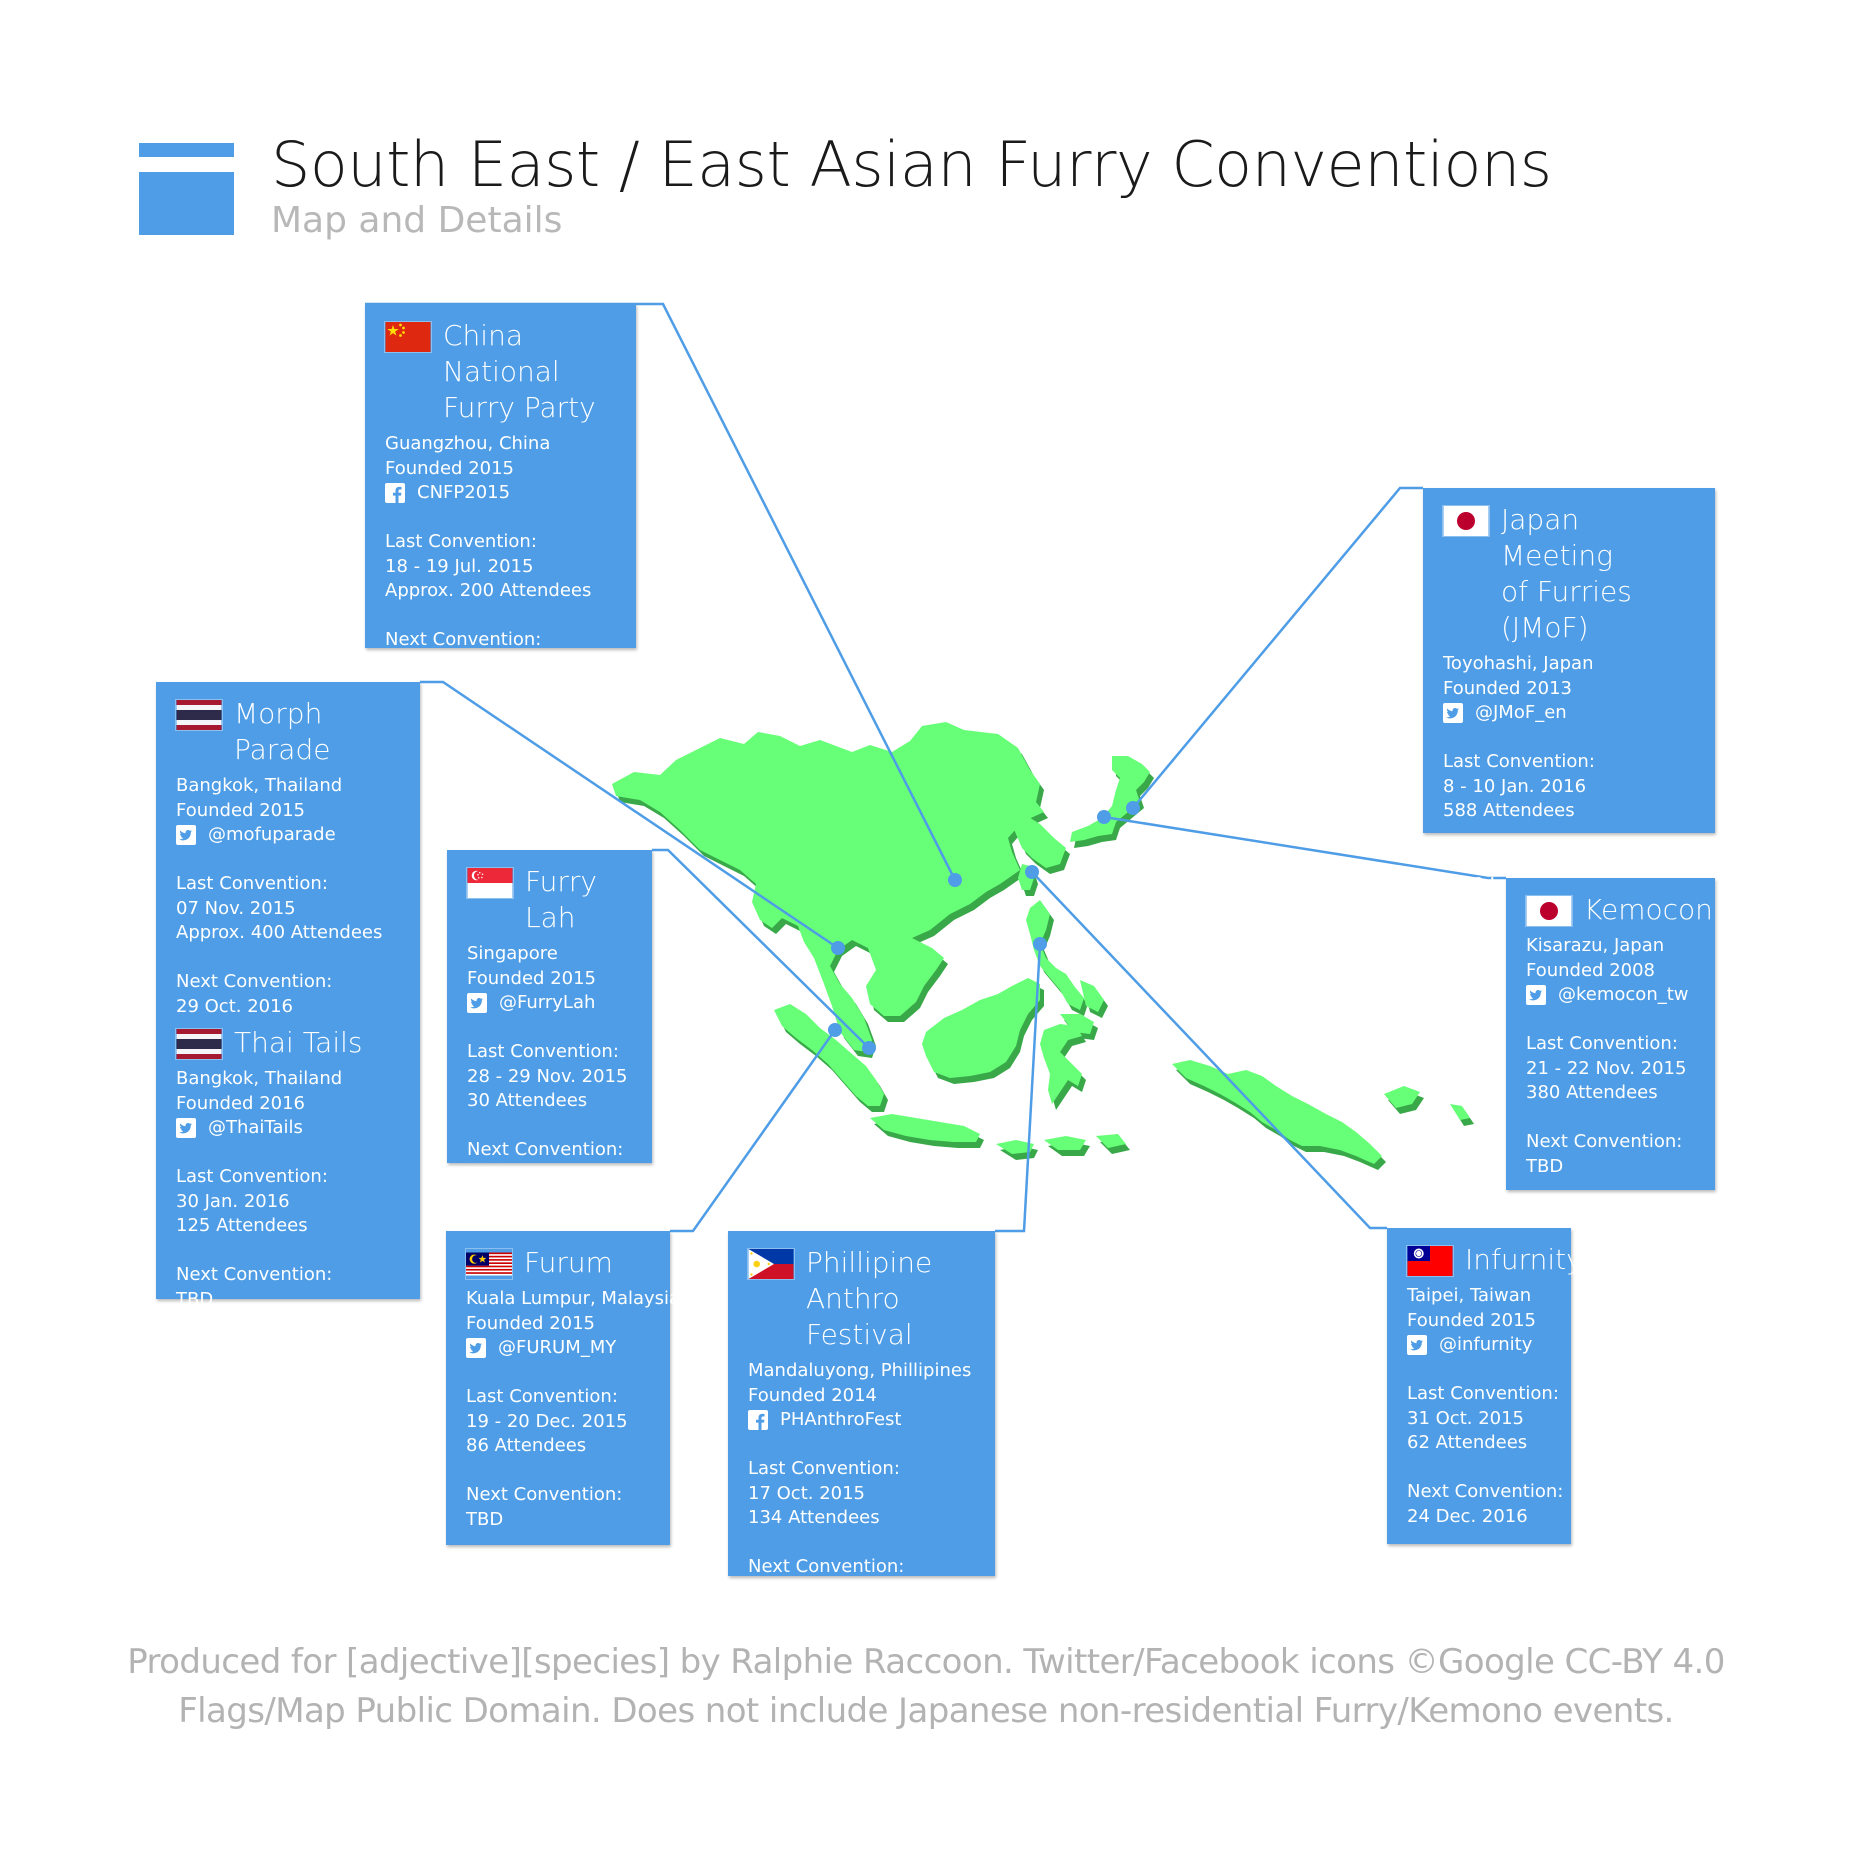  Describe the element at coordinates (259, 785) in the screenshot. I see `location-text: Bangkok, Thailand` at that location.